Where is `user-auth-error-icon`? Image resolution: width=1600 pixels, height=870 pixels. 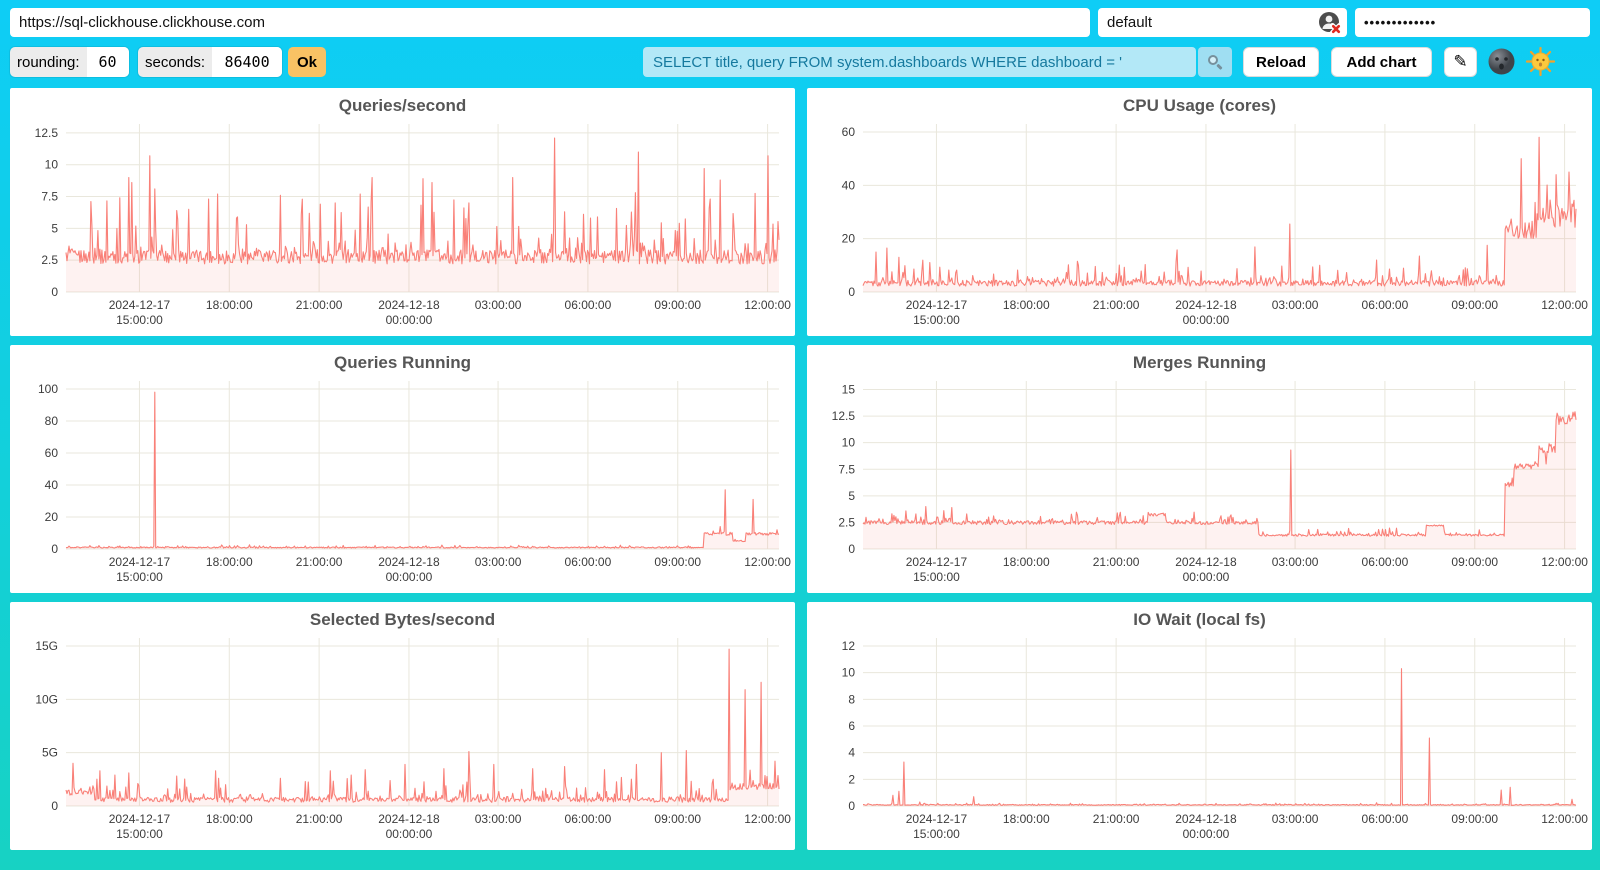
user-auth-error-icon is located at coordinates (1330, 23).